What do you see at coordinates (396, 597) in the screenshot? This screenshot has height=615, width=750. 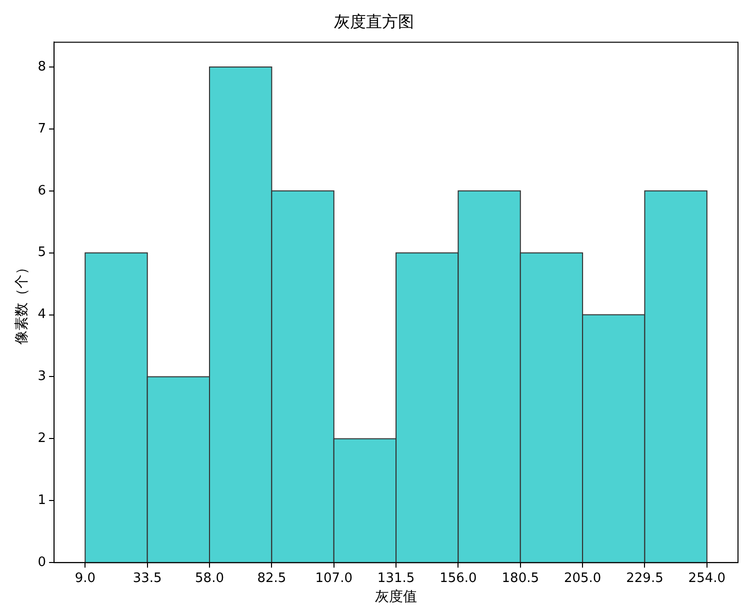 I see `x-axis-title: 灰度值` at bounding box center [396, 597].